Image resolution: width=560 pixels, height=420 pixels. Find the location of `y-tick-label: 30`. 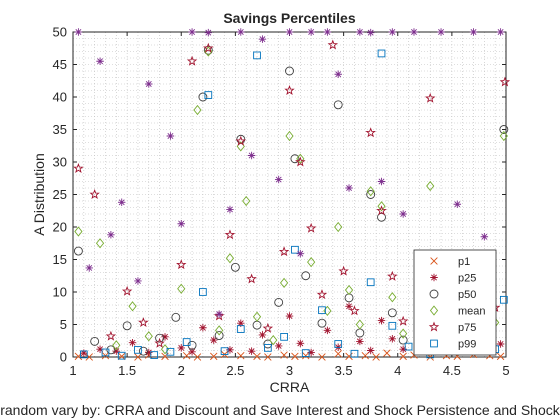

y-tick-label: 30 is located at coordinates (60, 162).